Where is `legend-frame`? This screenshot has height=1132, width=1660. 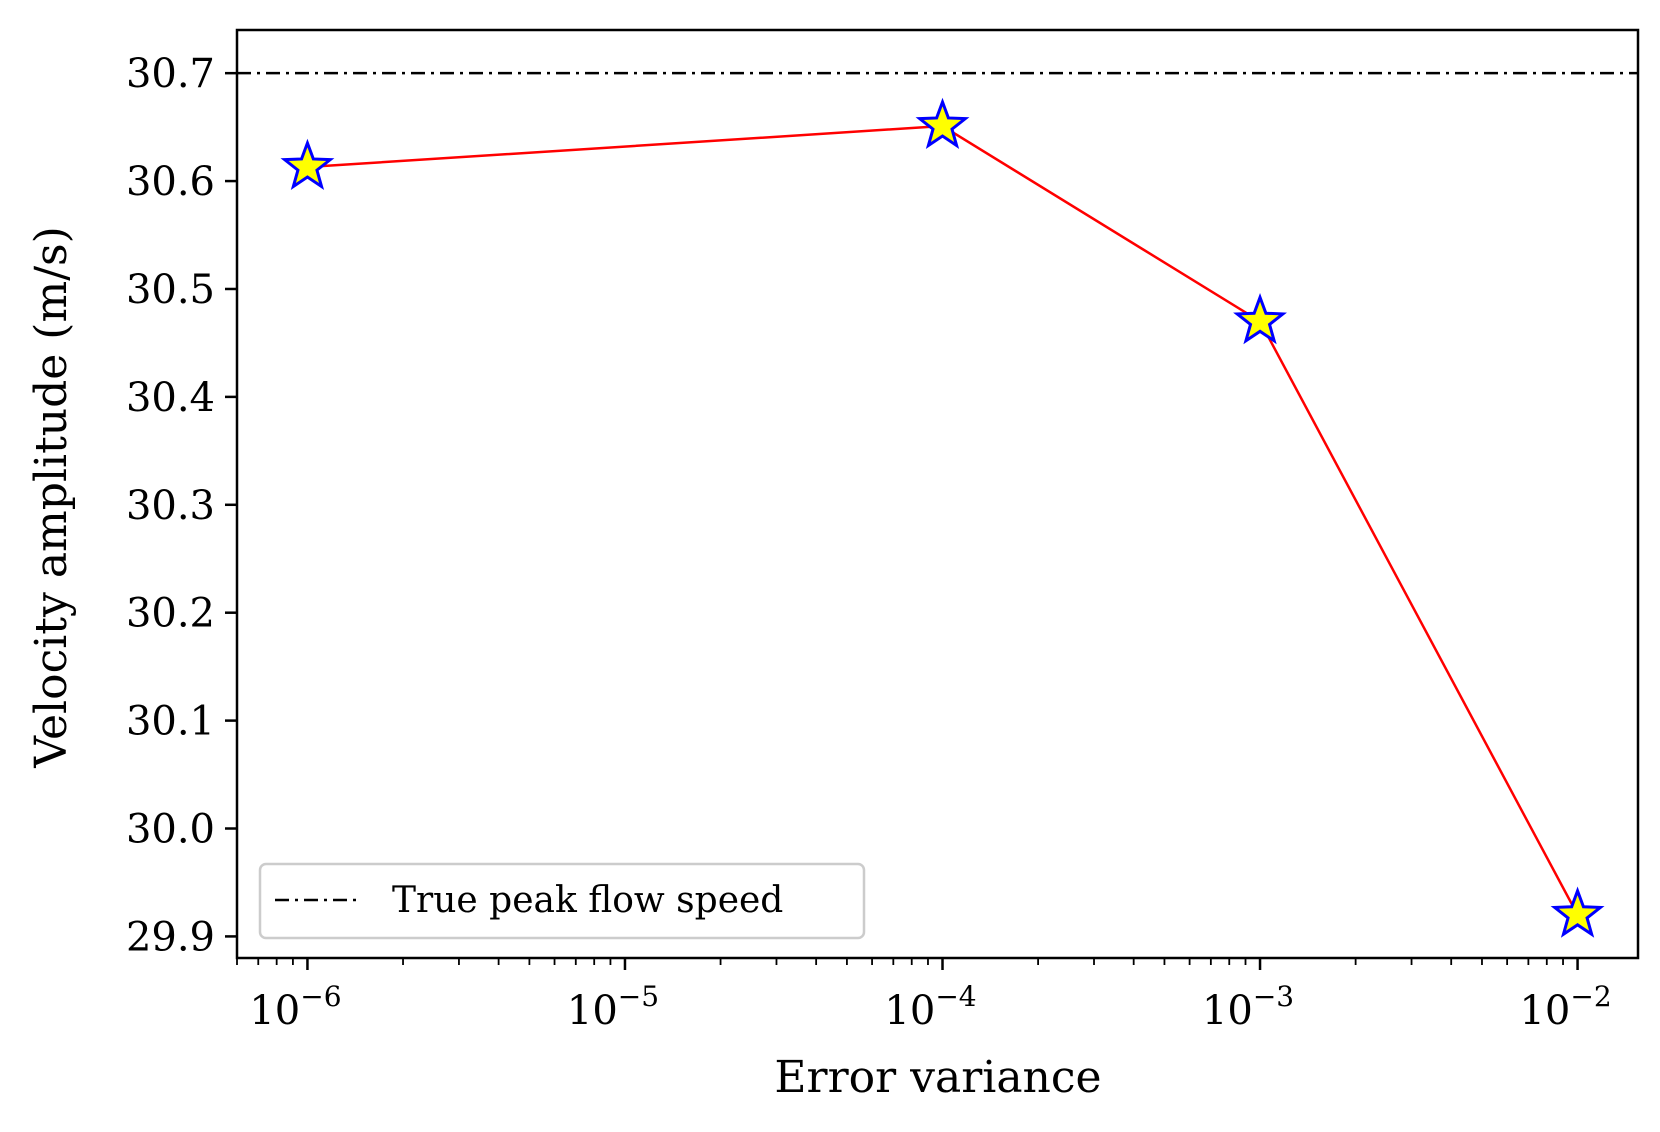
legend-frame is located at coordinates (562, 901).